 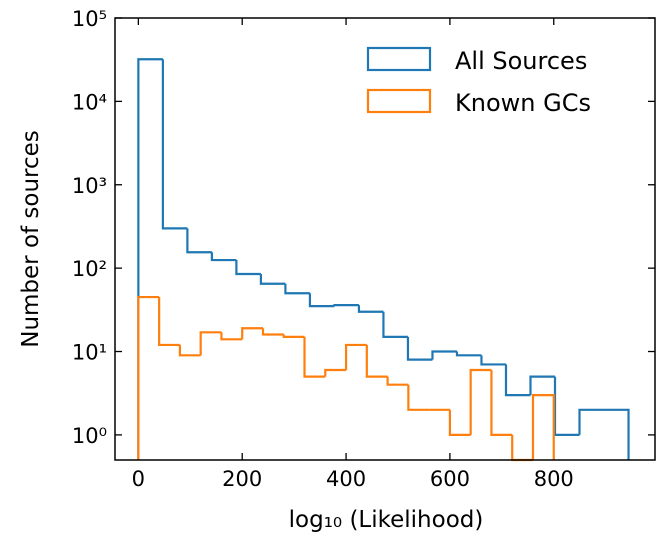 What do you see at coordinates (554, 479) in the screenshot?
I see `x-tick-label: 800` at bounding box center [554, 479].